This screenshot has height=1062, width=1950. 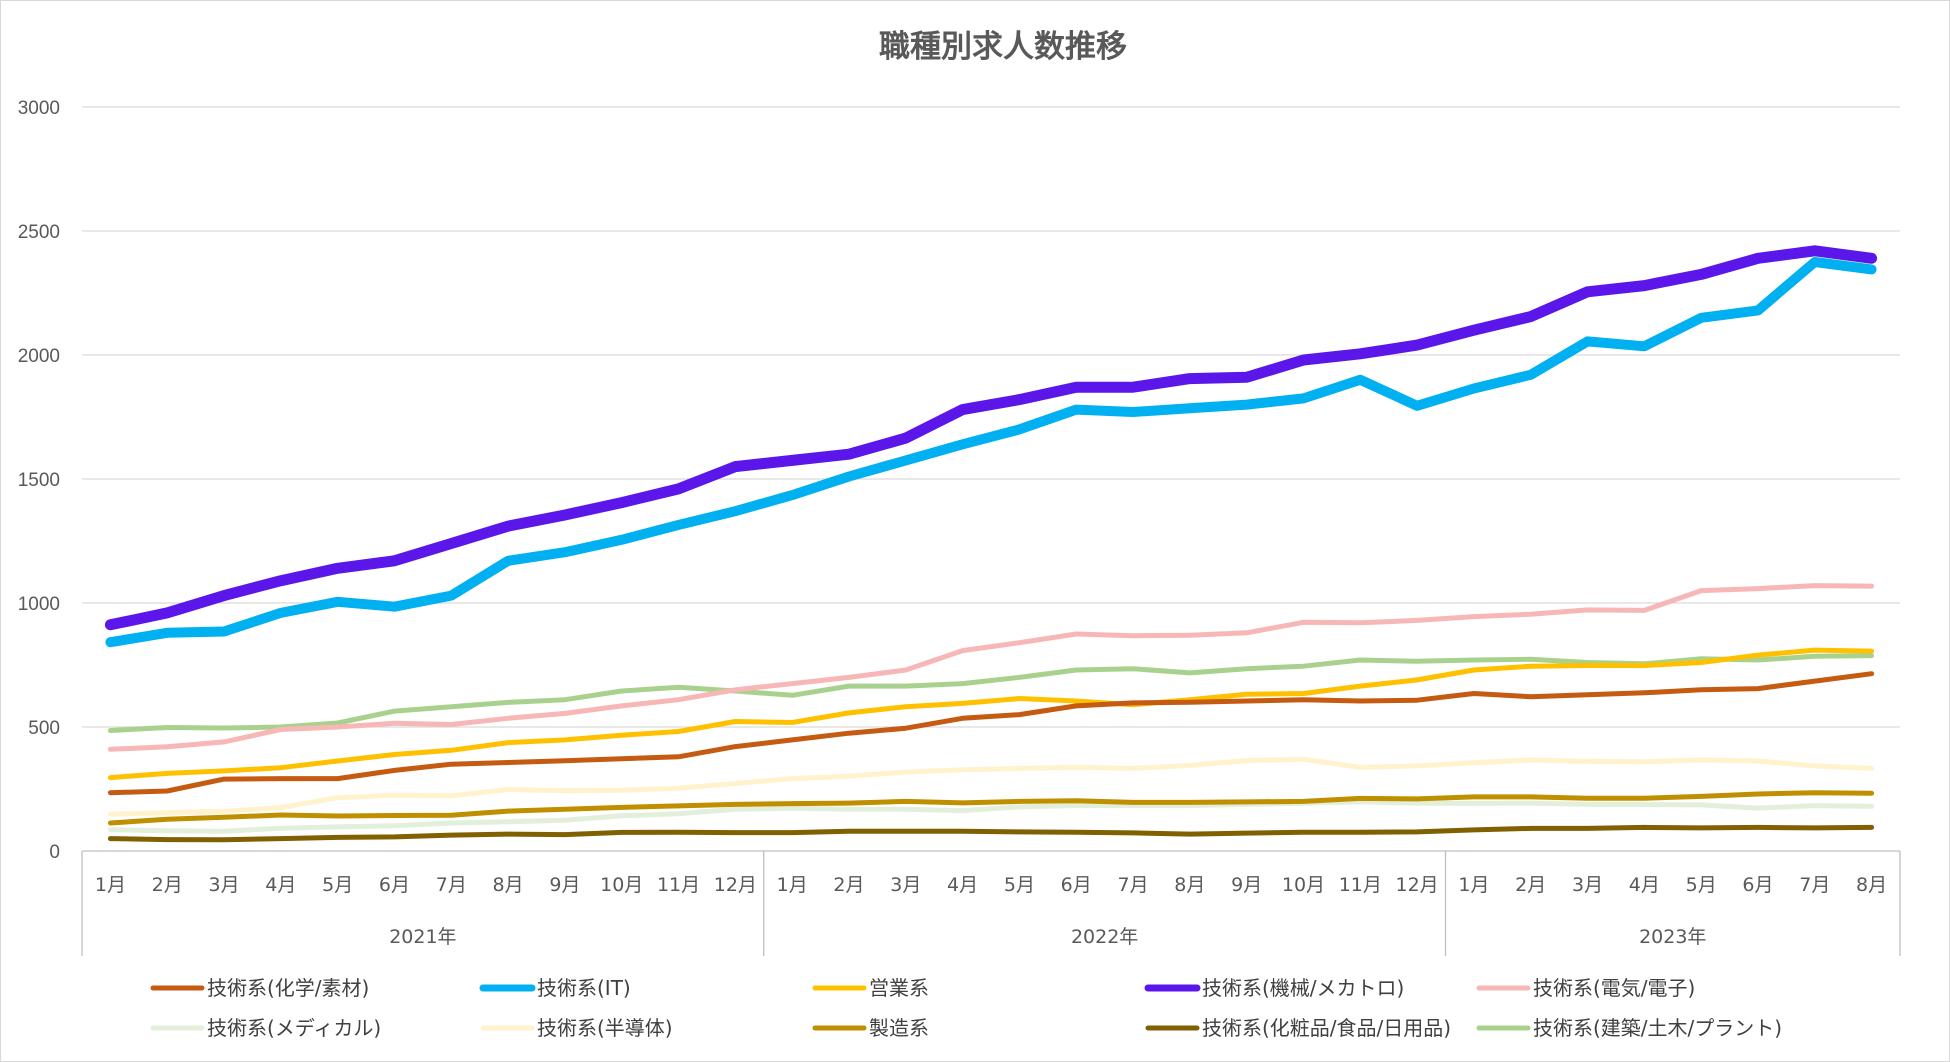 I want to click on y-tick-label: 3000, so click(x=39, y=108).